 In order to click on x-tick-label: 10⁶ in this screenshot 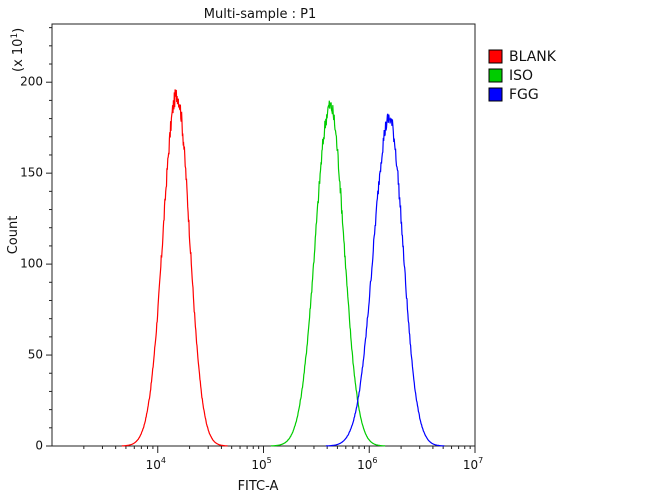, I will do `click(367, 464)`.